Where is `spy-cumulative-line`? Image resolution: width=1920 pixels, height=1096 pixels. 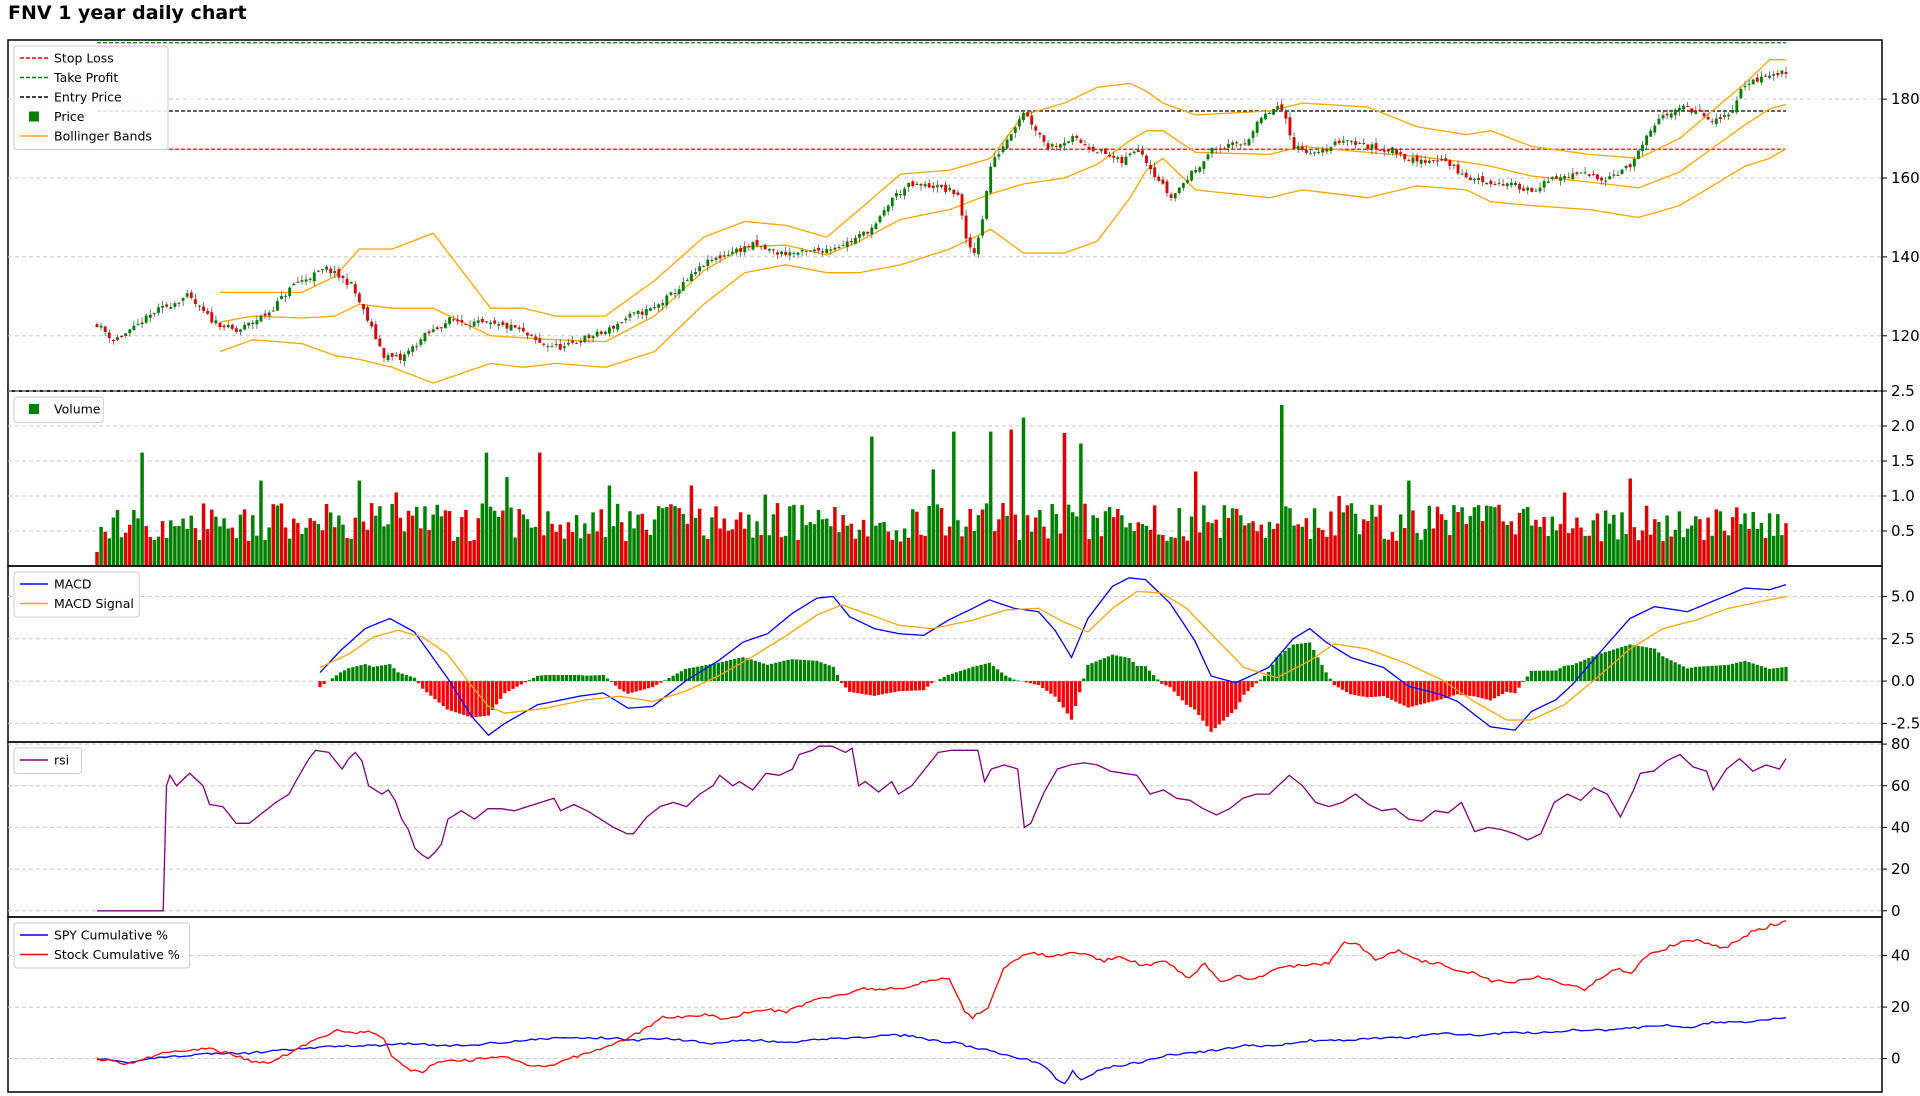 spy-cumulative-line is located at coordinates (941, 1051).